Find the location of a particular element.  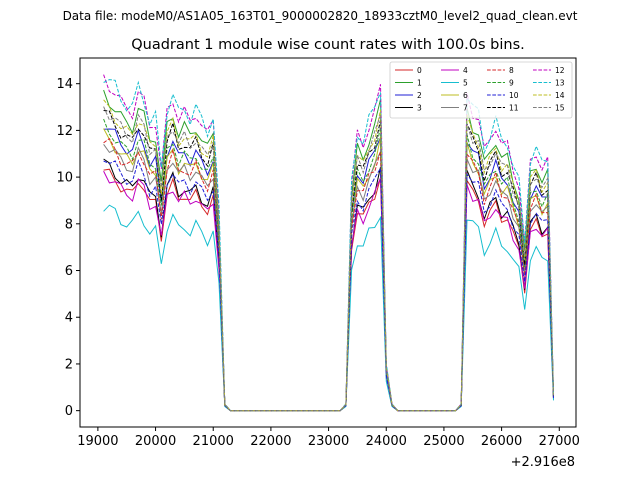

x-tick-label: 21000 is located at coordinates (213, 441).